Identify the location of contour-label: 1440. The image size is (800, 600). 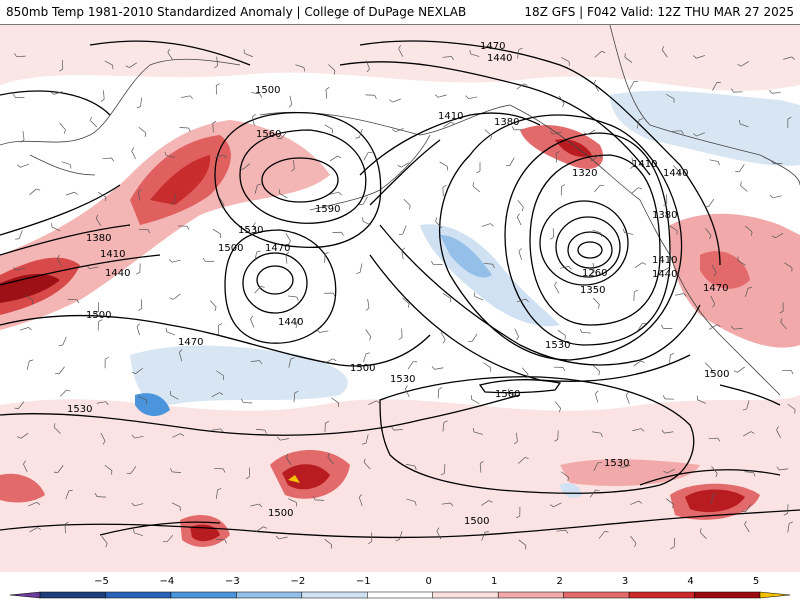
(117, 273).